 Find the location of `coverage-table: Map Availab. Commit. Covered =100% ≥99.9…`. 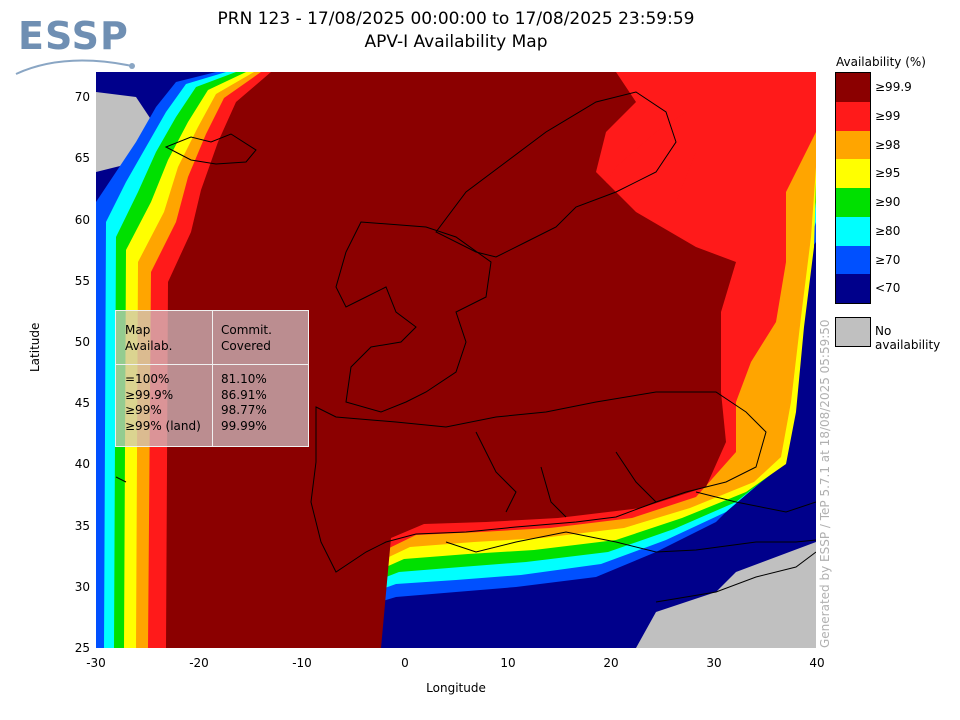

coverage-table: Map Availab. Commit. Covered =100% ≥99.9… is located at coordinates (212, 378).